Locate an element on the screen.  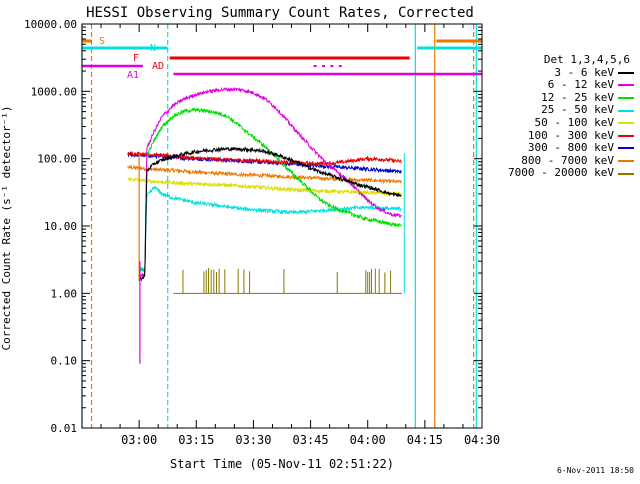
legend-label: 25 - 50 keV is located at coordinates (577, 110).